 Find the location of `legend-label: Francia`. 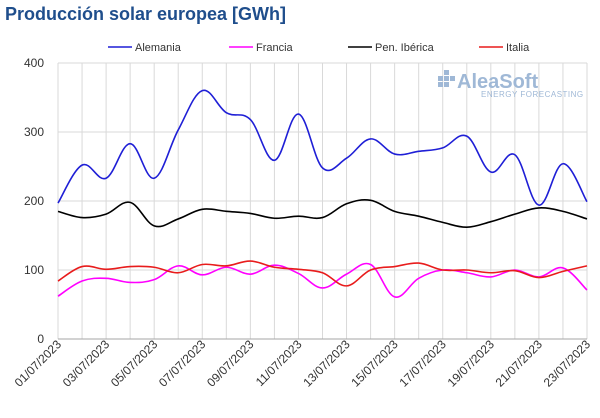

legend-label: Francia is located at coordinates (275, 48).